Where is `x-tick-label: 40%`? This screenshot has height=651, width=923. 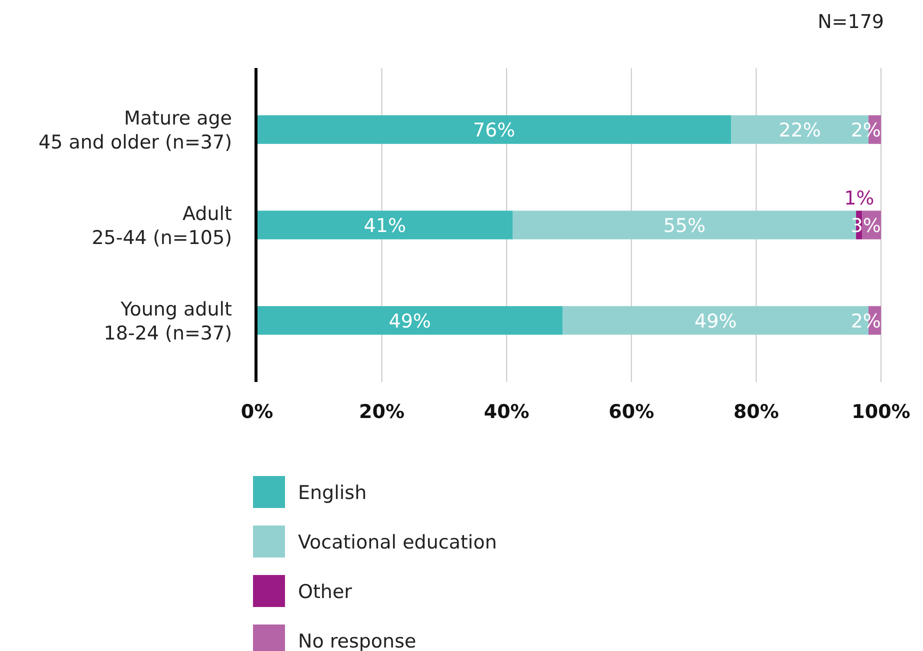 x-tick-label: 40% is located at coordinates (507, 412).